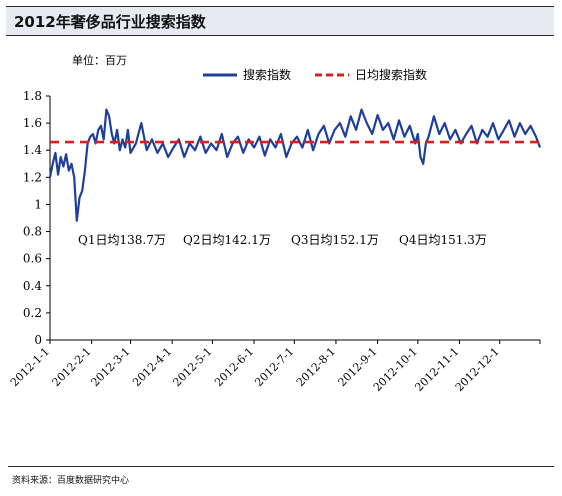 This screenshot has width=562, height=496. What do you see at coordinates (38, 204) in the screenshot?
I see `y-tick-label: 1` at bounding box center [38, 204].